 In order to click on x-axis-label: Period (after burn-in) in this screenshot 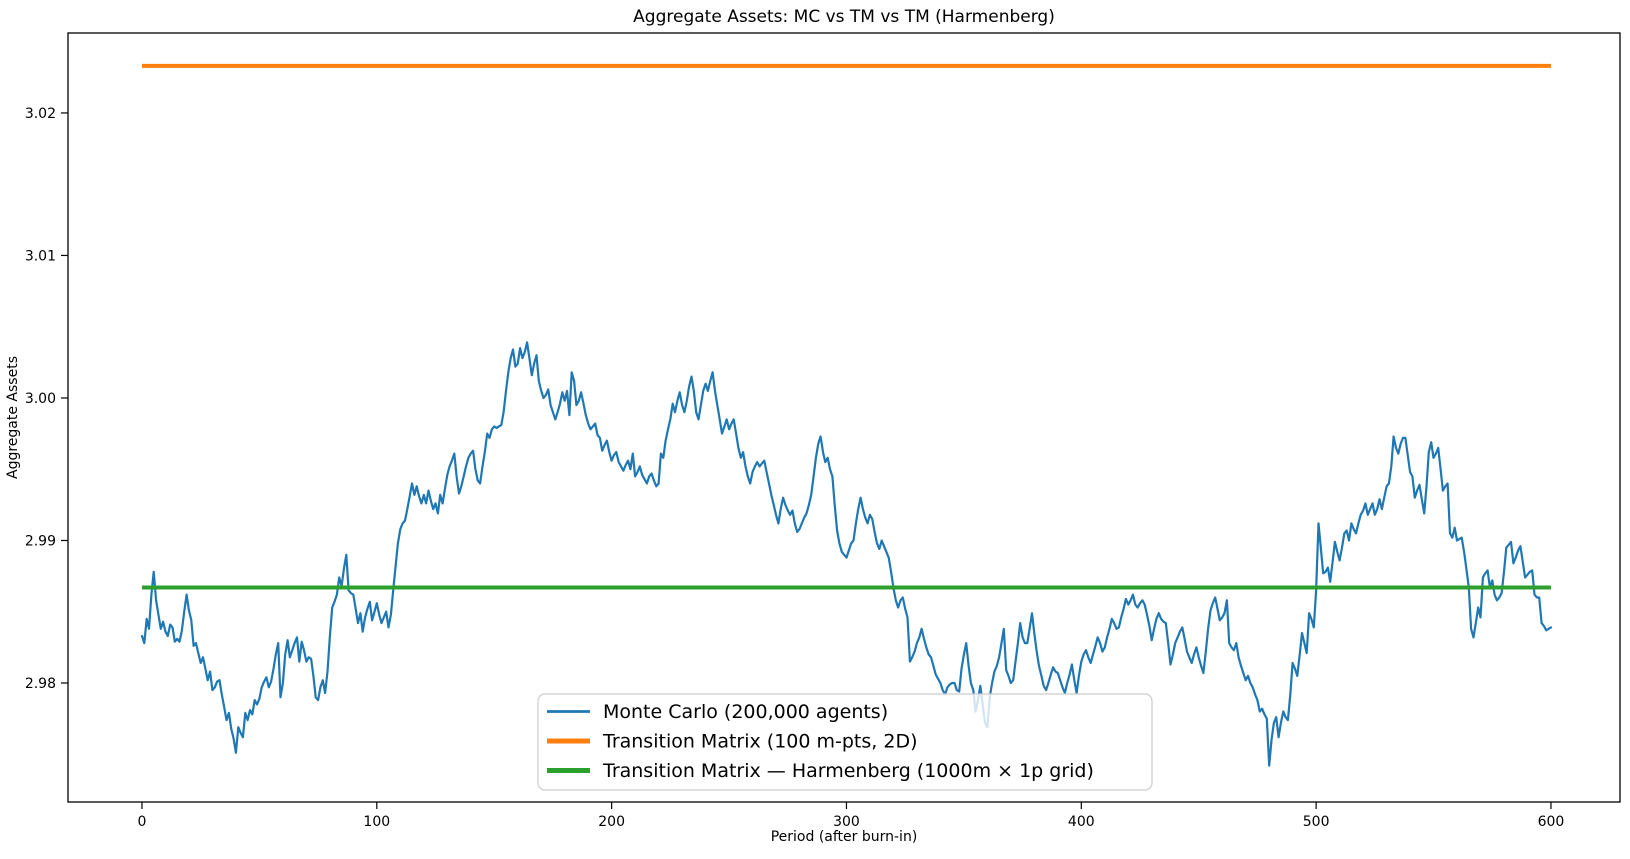, I will do `click(844, 837)`.